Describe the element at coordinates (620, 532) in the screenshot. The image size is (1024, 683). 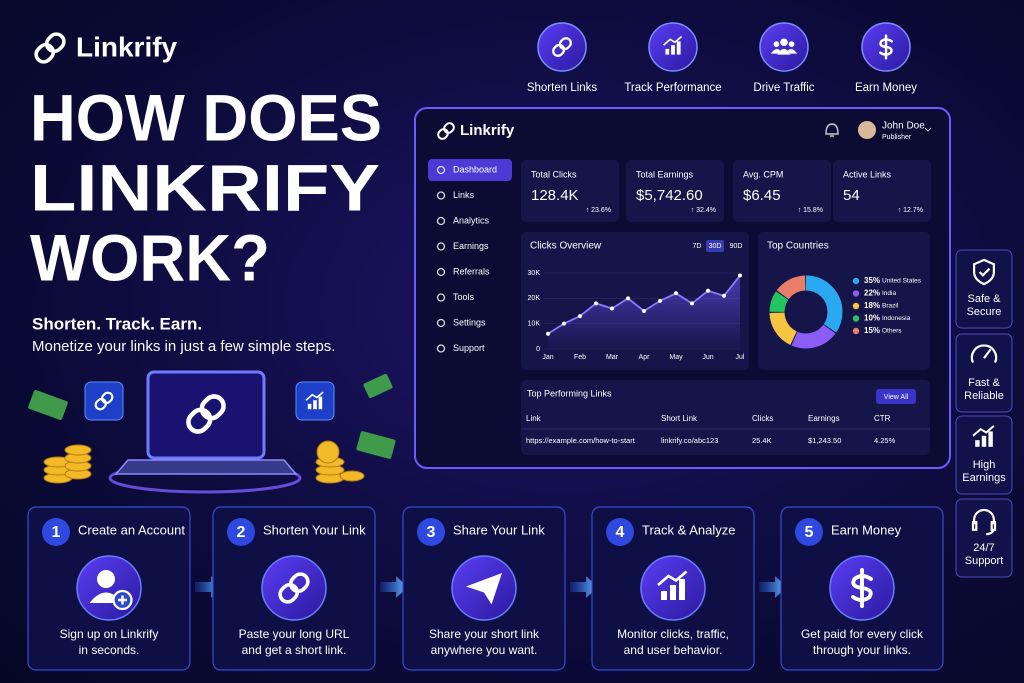
I see `step-number: 4` at that location.